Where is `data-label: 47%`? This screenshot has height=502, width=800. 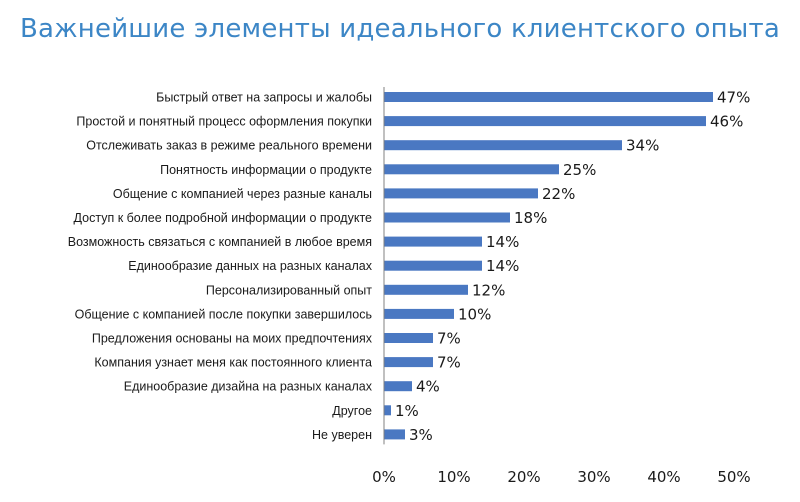
data-label: 47% is located at coordinates (733, 98).